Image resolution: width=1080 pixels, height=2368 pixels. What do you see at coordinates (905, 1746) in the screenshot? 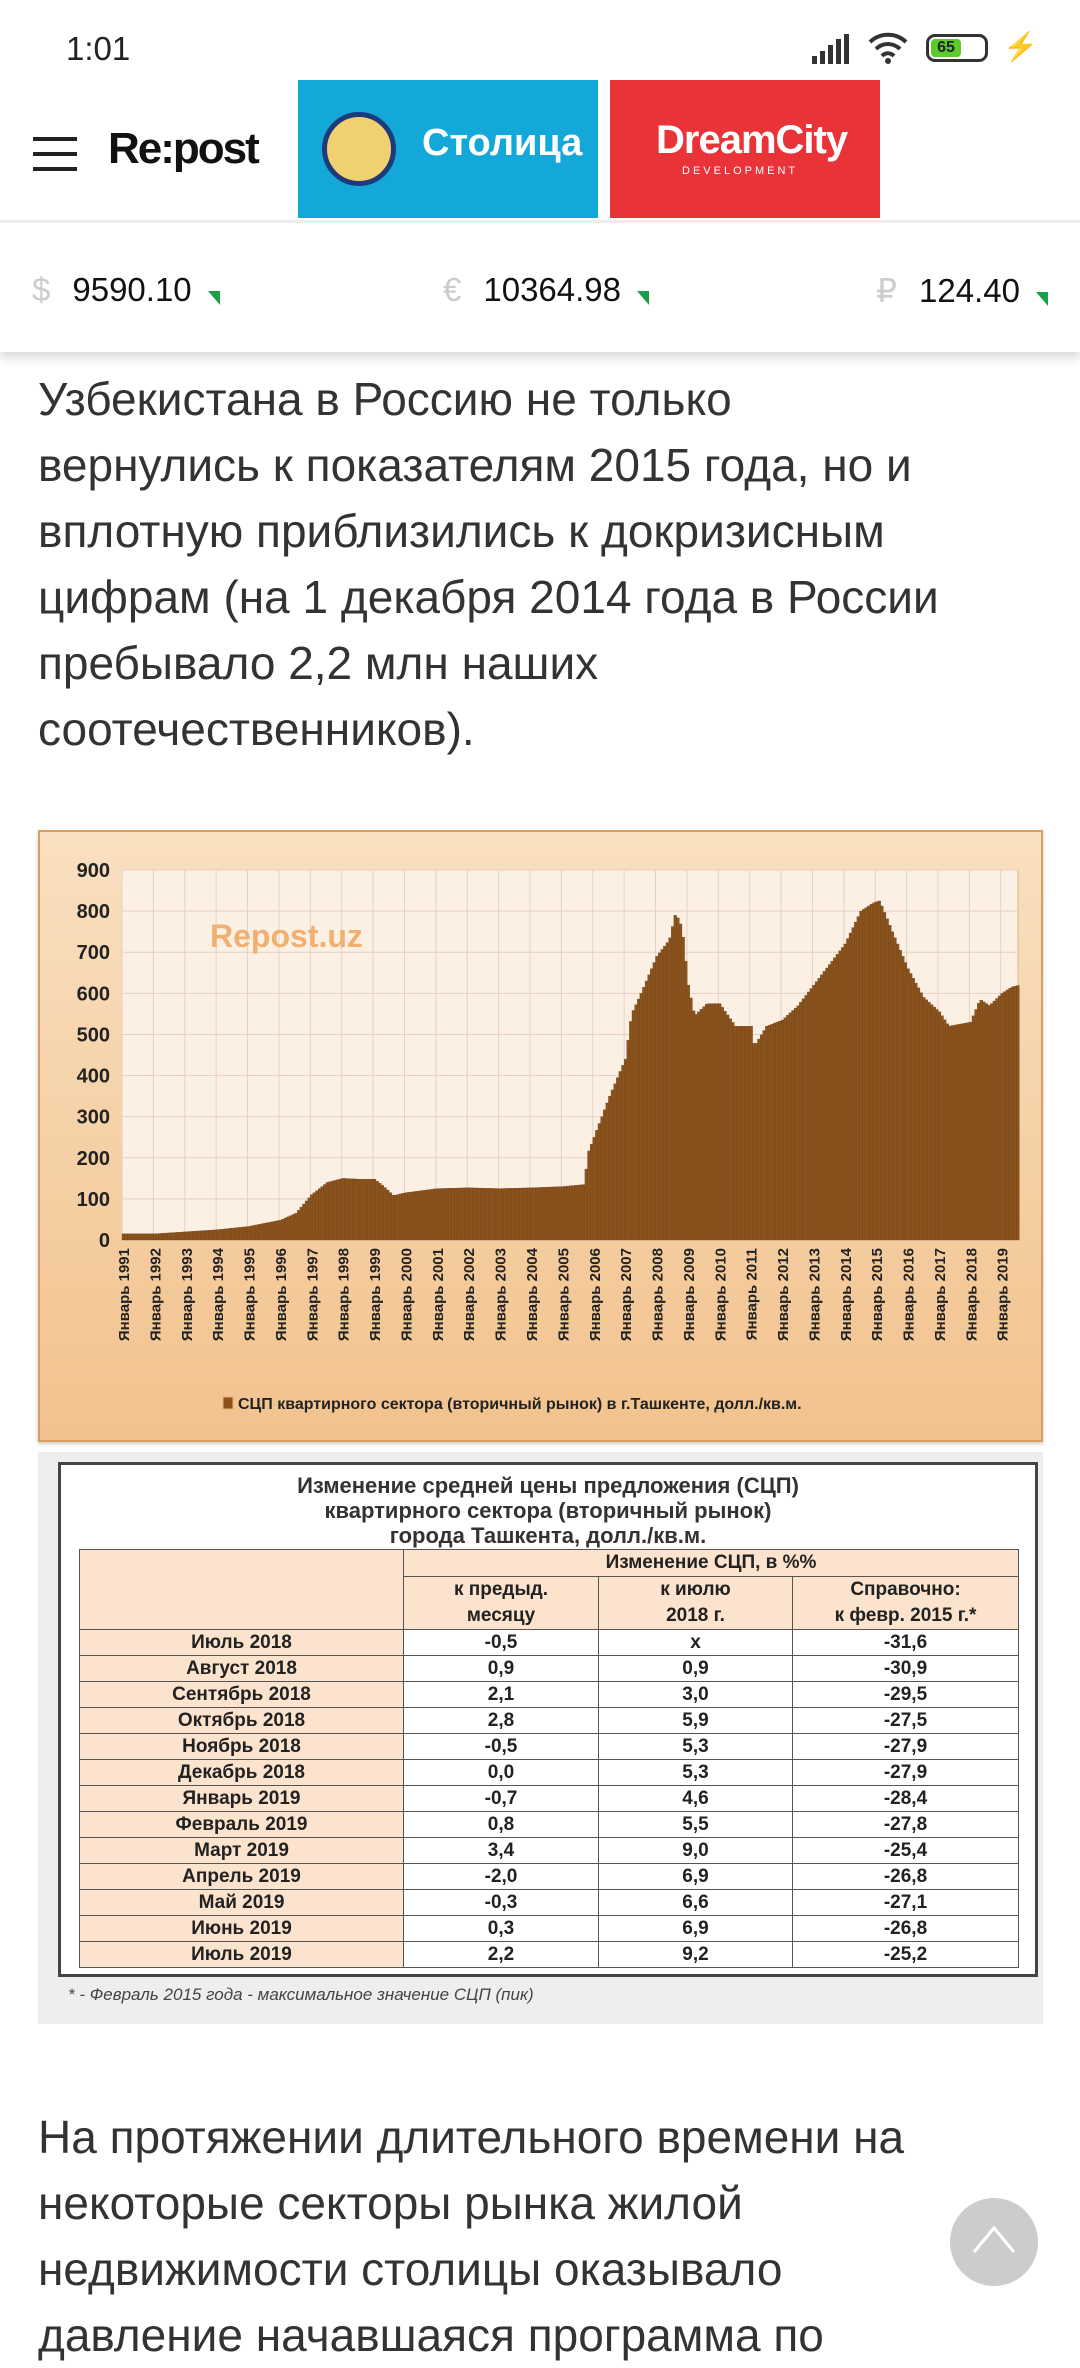
I see `cell-value: -27,9` at bounding box center [905, 1746].